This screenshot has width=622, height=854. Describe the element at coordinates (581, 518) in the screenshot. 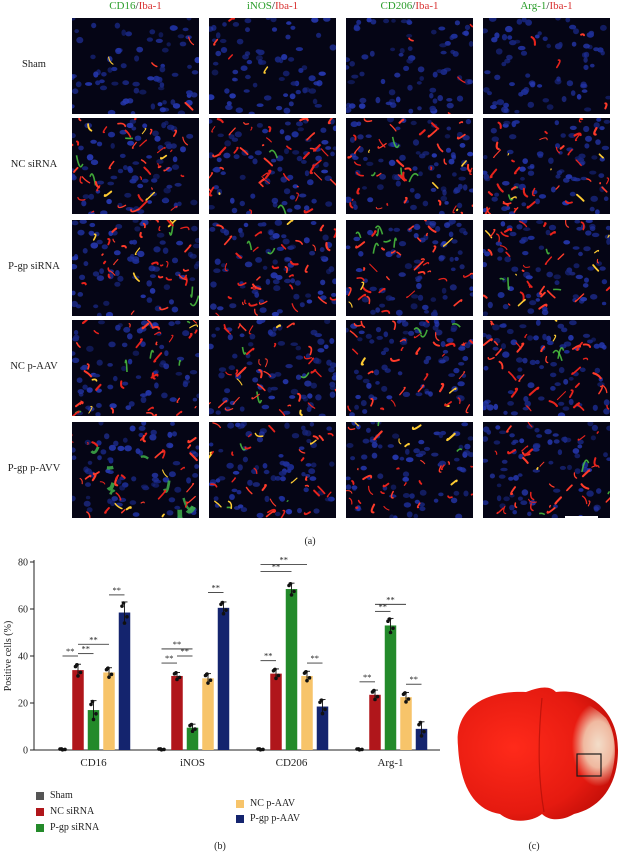

I see `scale-bar` at that location.